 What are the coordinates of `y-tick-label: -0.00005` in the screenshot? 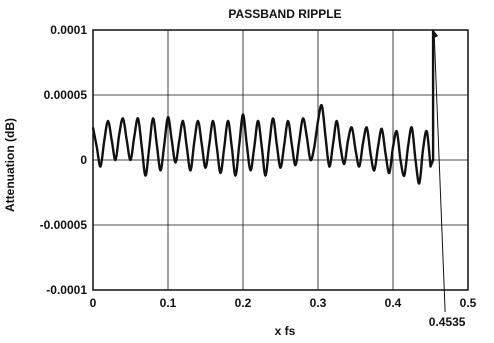 It's located at (64, 225).